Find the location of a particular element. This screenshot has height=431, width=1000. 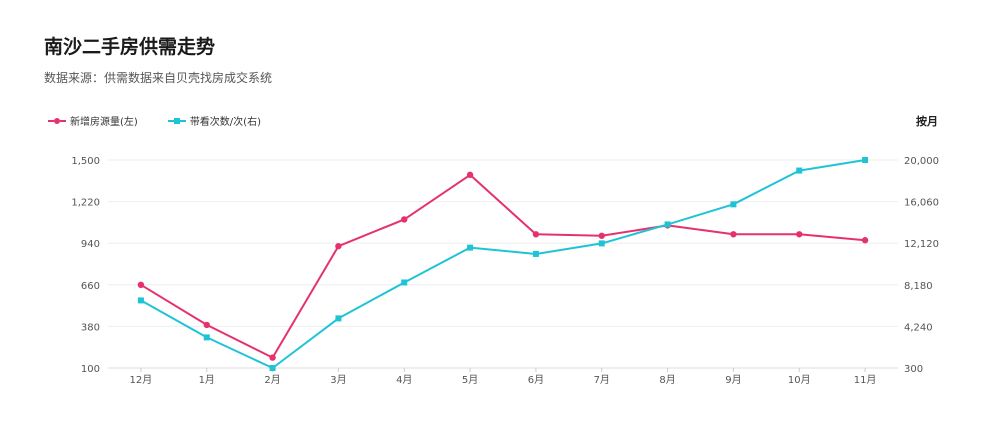

y-right-tick-label: 12,120 is located at coordinates (921, 244).